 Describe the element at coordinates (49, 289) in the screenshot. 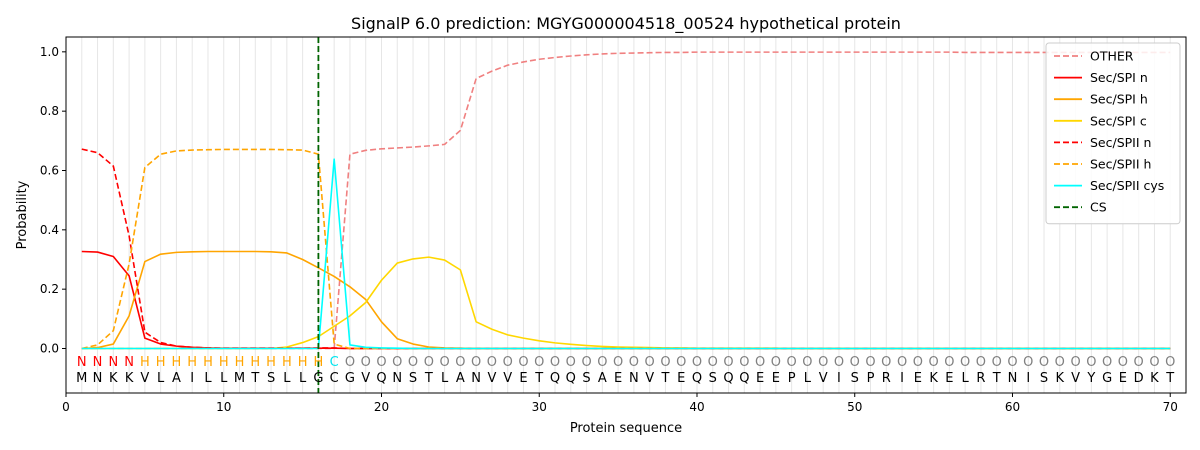

I see `y-tick-label: 0.2` at that location.